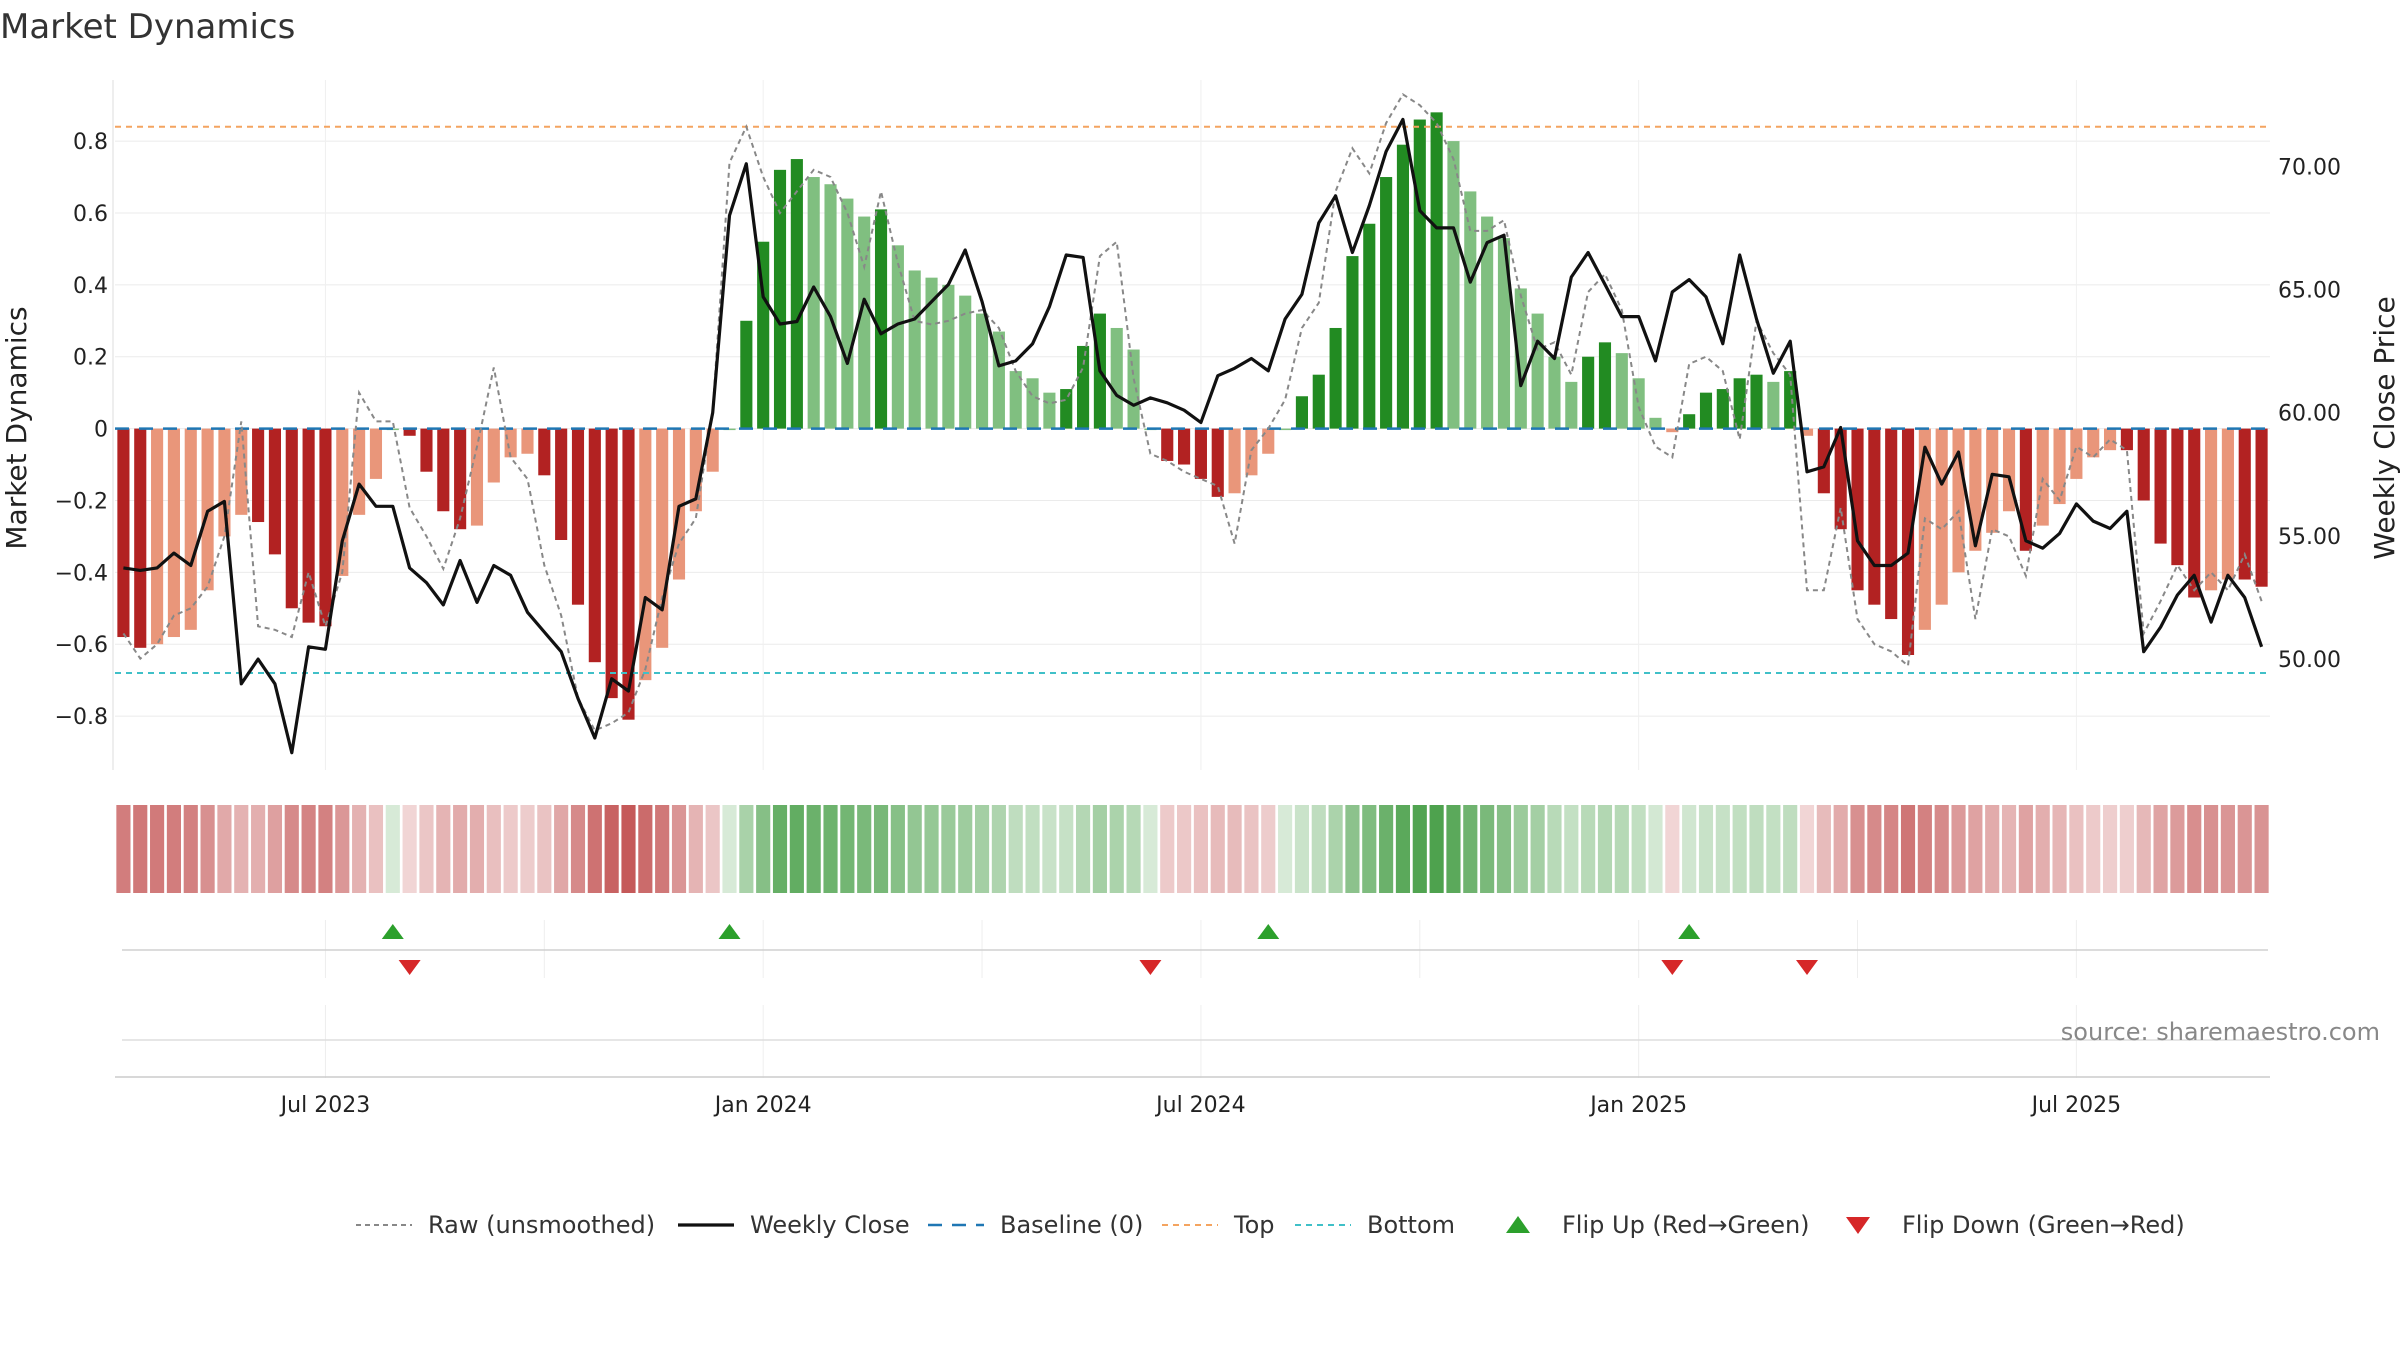  Describe the element at coordinates (2309, 414) in the screenshot. I see `right-tick-label: 60.00` at that location.